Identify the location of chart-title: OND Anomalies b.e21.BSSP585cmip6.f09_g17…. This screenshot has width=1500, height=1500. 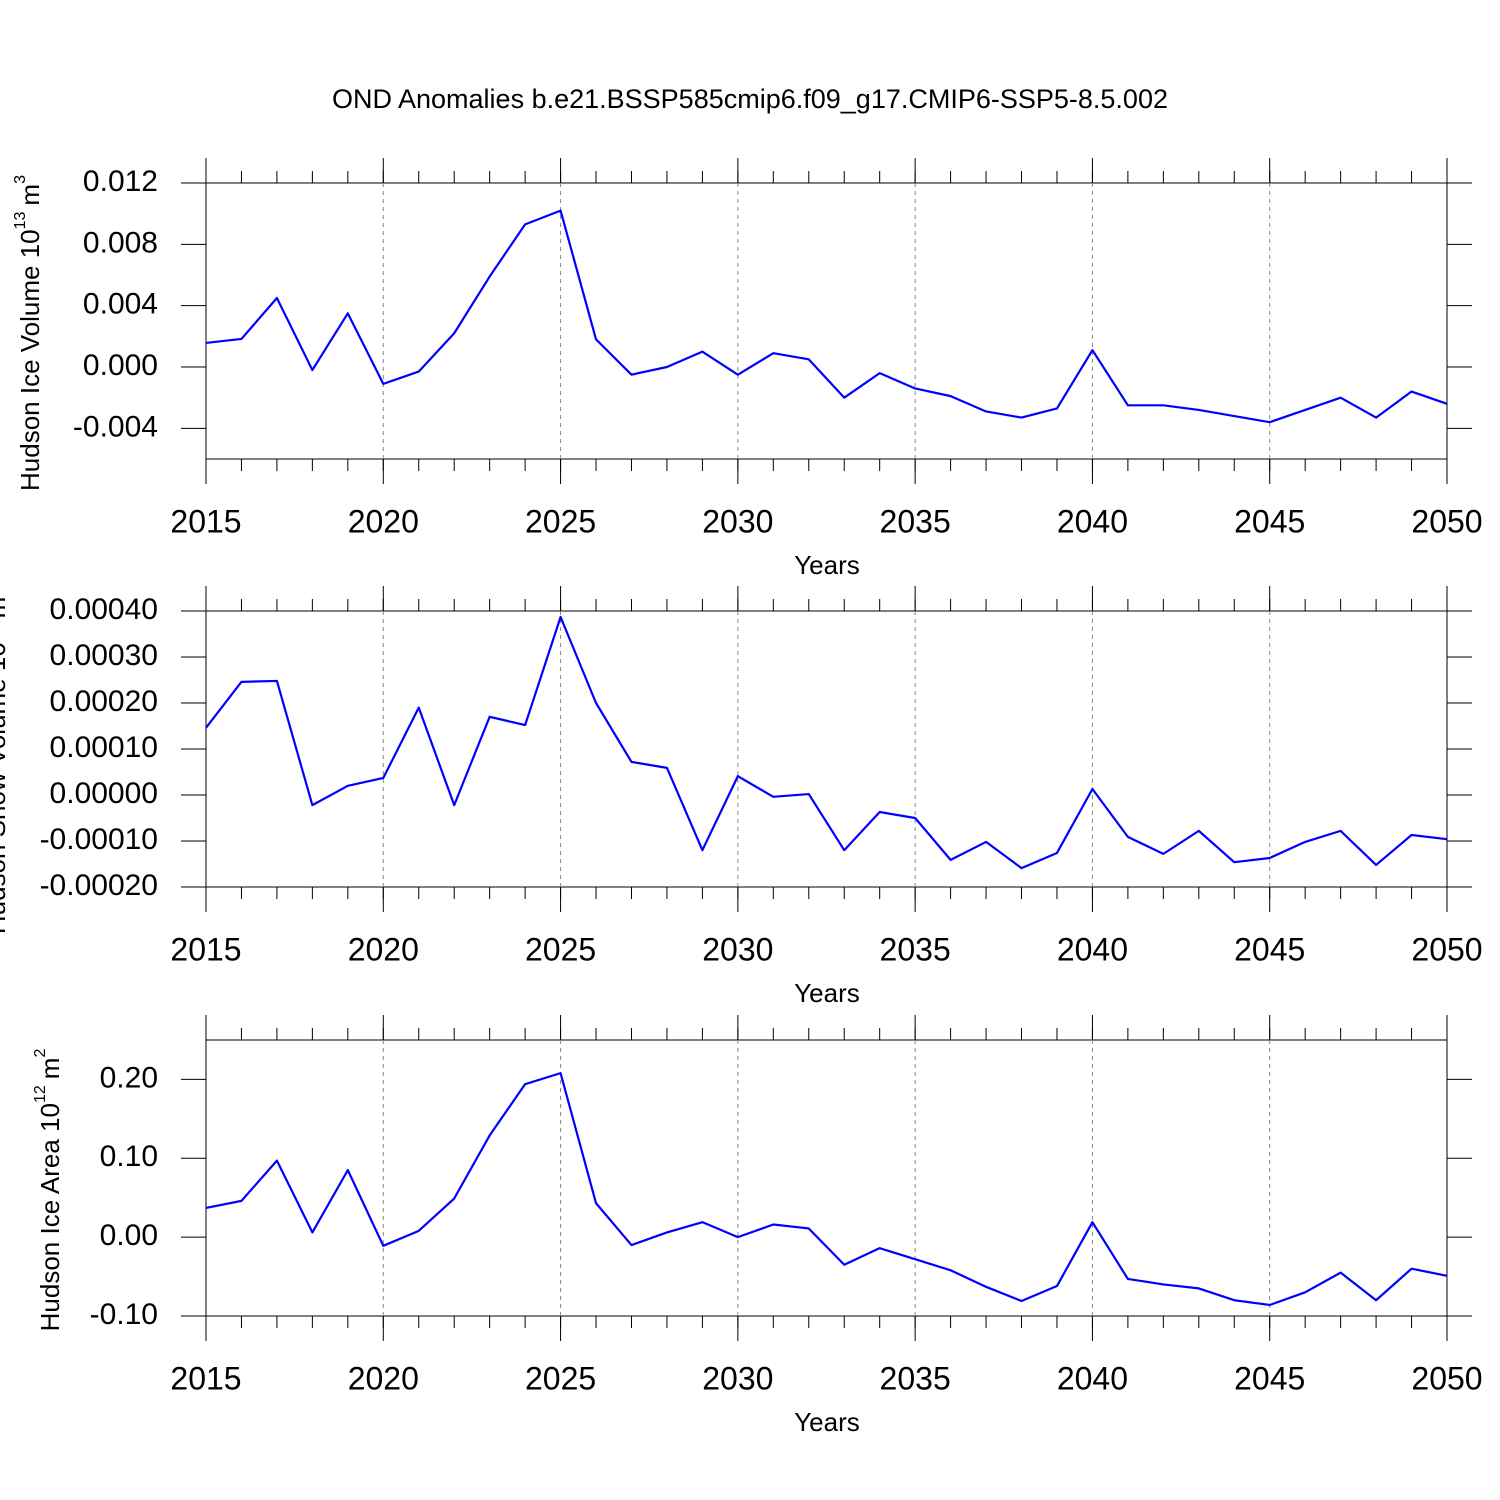
(750, 99).